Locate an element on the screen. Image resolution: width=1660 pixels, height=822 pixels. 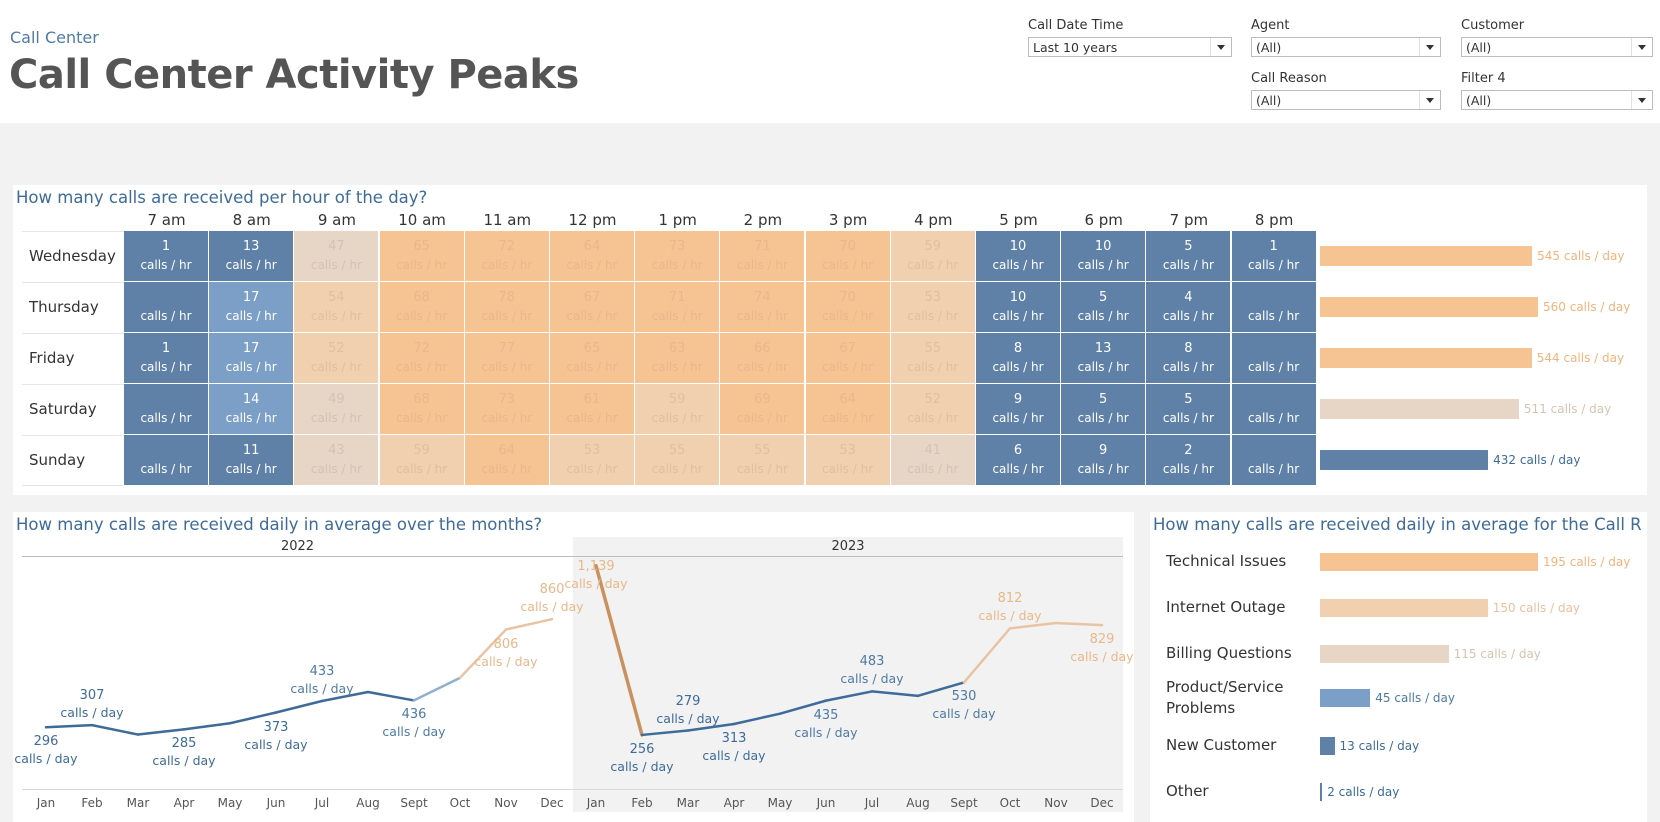
heatmap-cell: 4 calls / hr is located at coordinates (1188, 307).